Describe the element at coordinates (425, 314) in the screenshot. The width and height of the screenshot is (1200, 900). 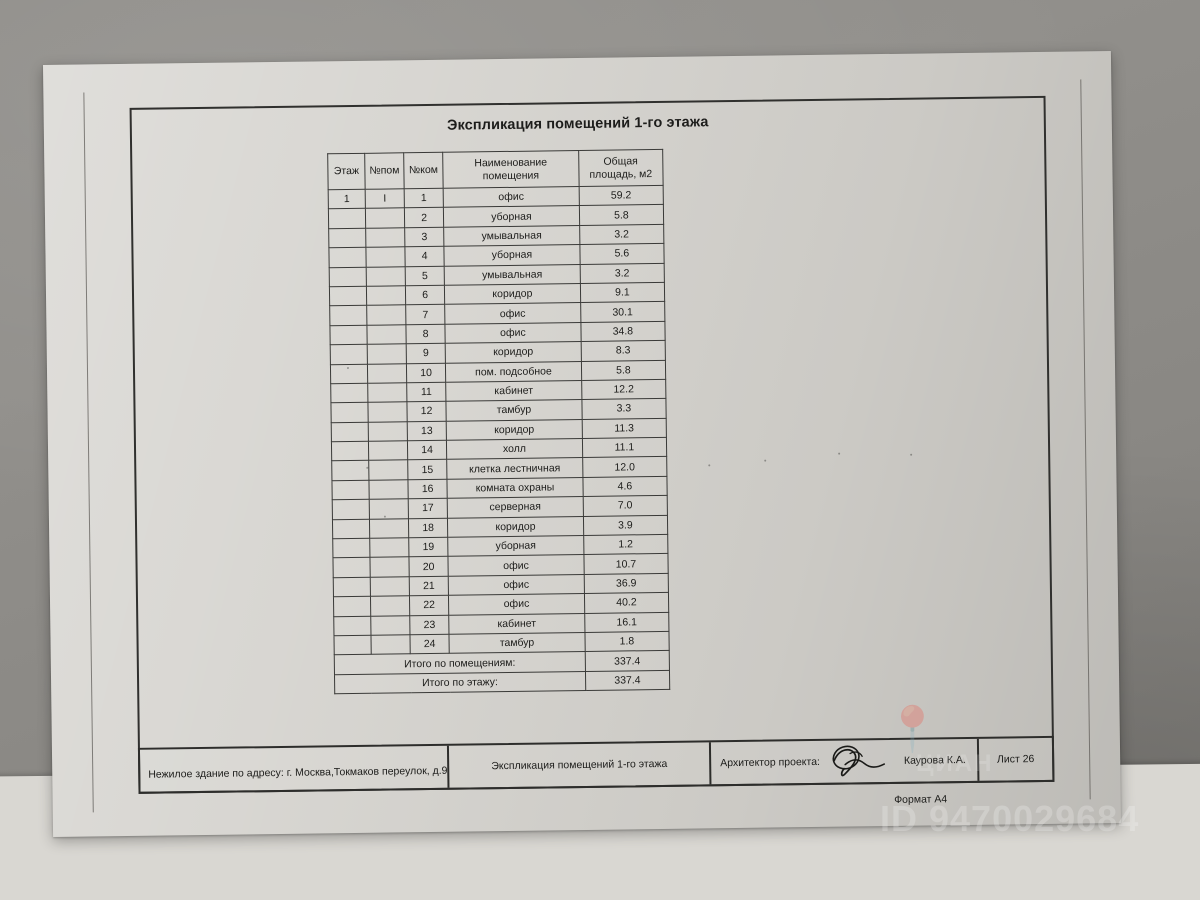
I see `cell-kom: 7` at that location.